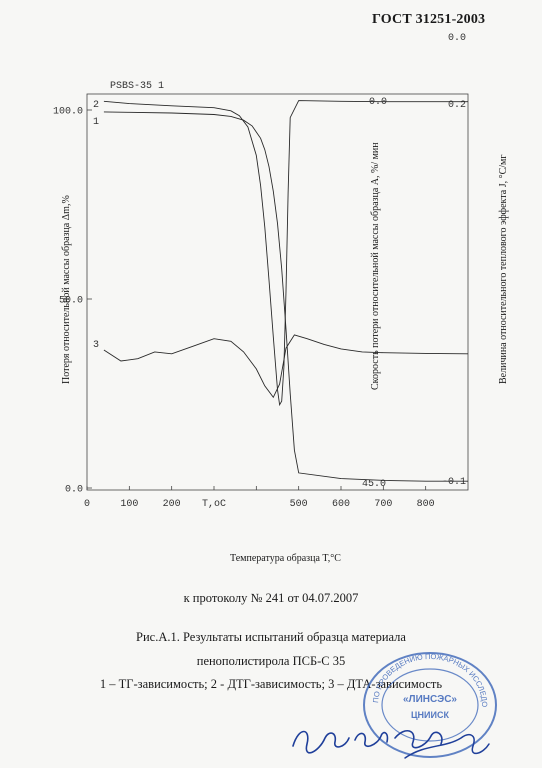  I want to click on y-tick-label: 50.0, so click(71, 301).